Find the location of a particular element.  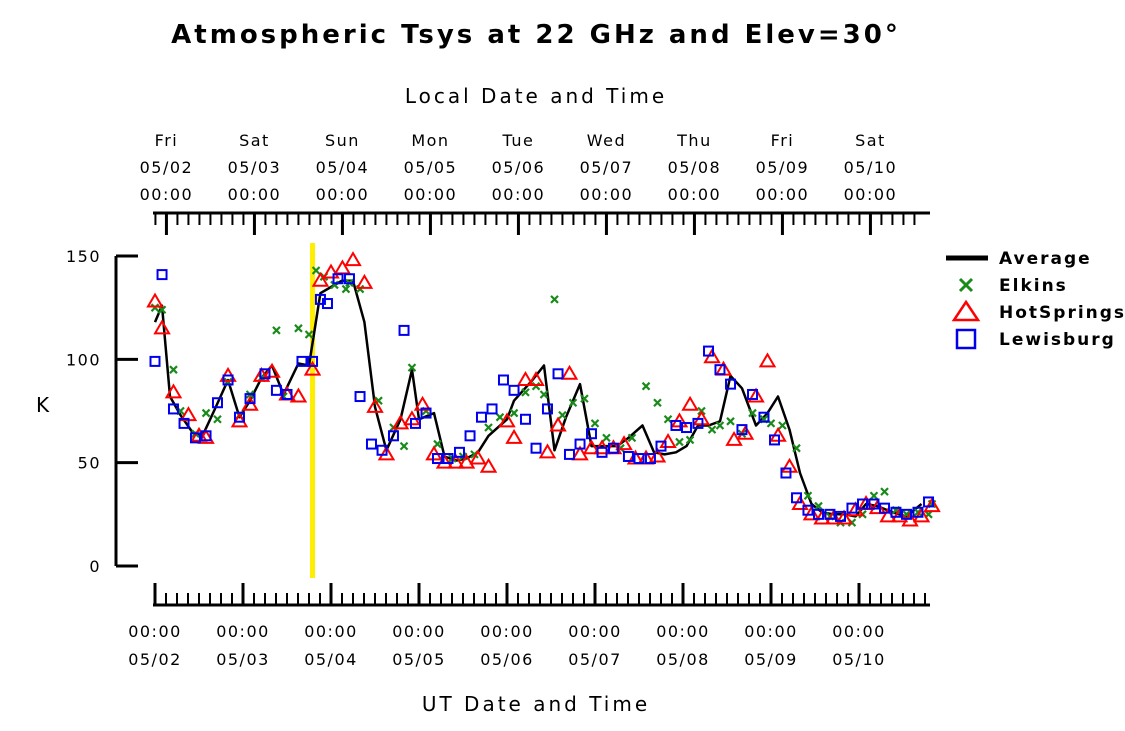

bottom-tick-date: 05/08 is located at coordinates (683, 659).